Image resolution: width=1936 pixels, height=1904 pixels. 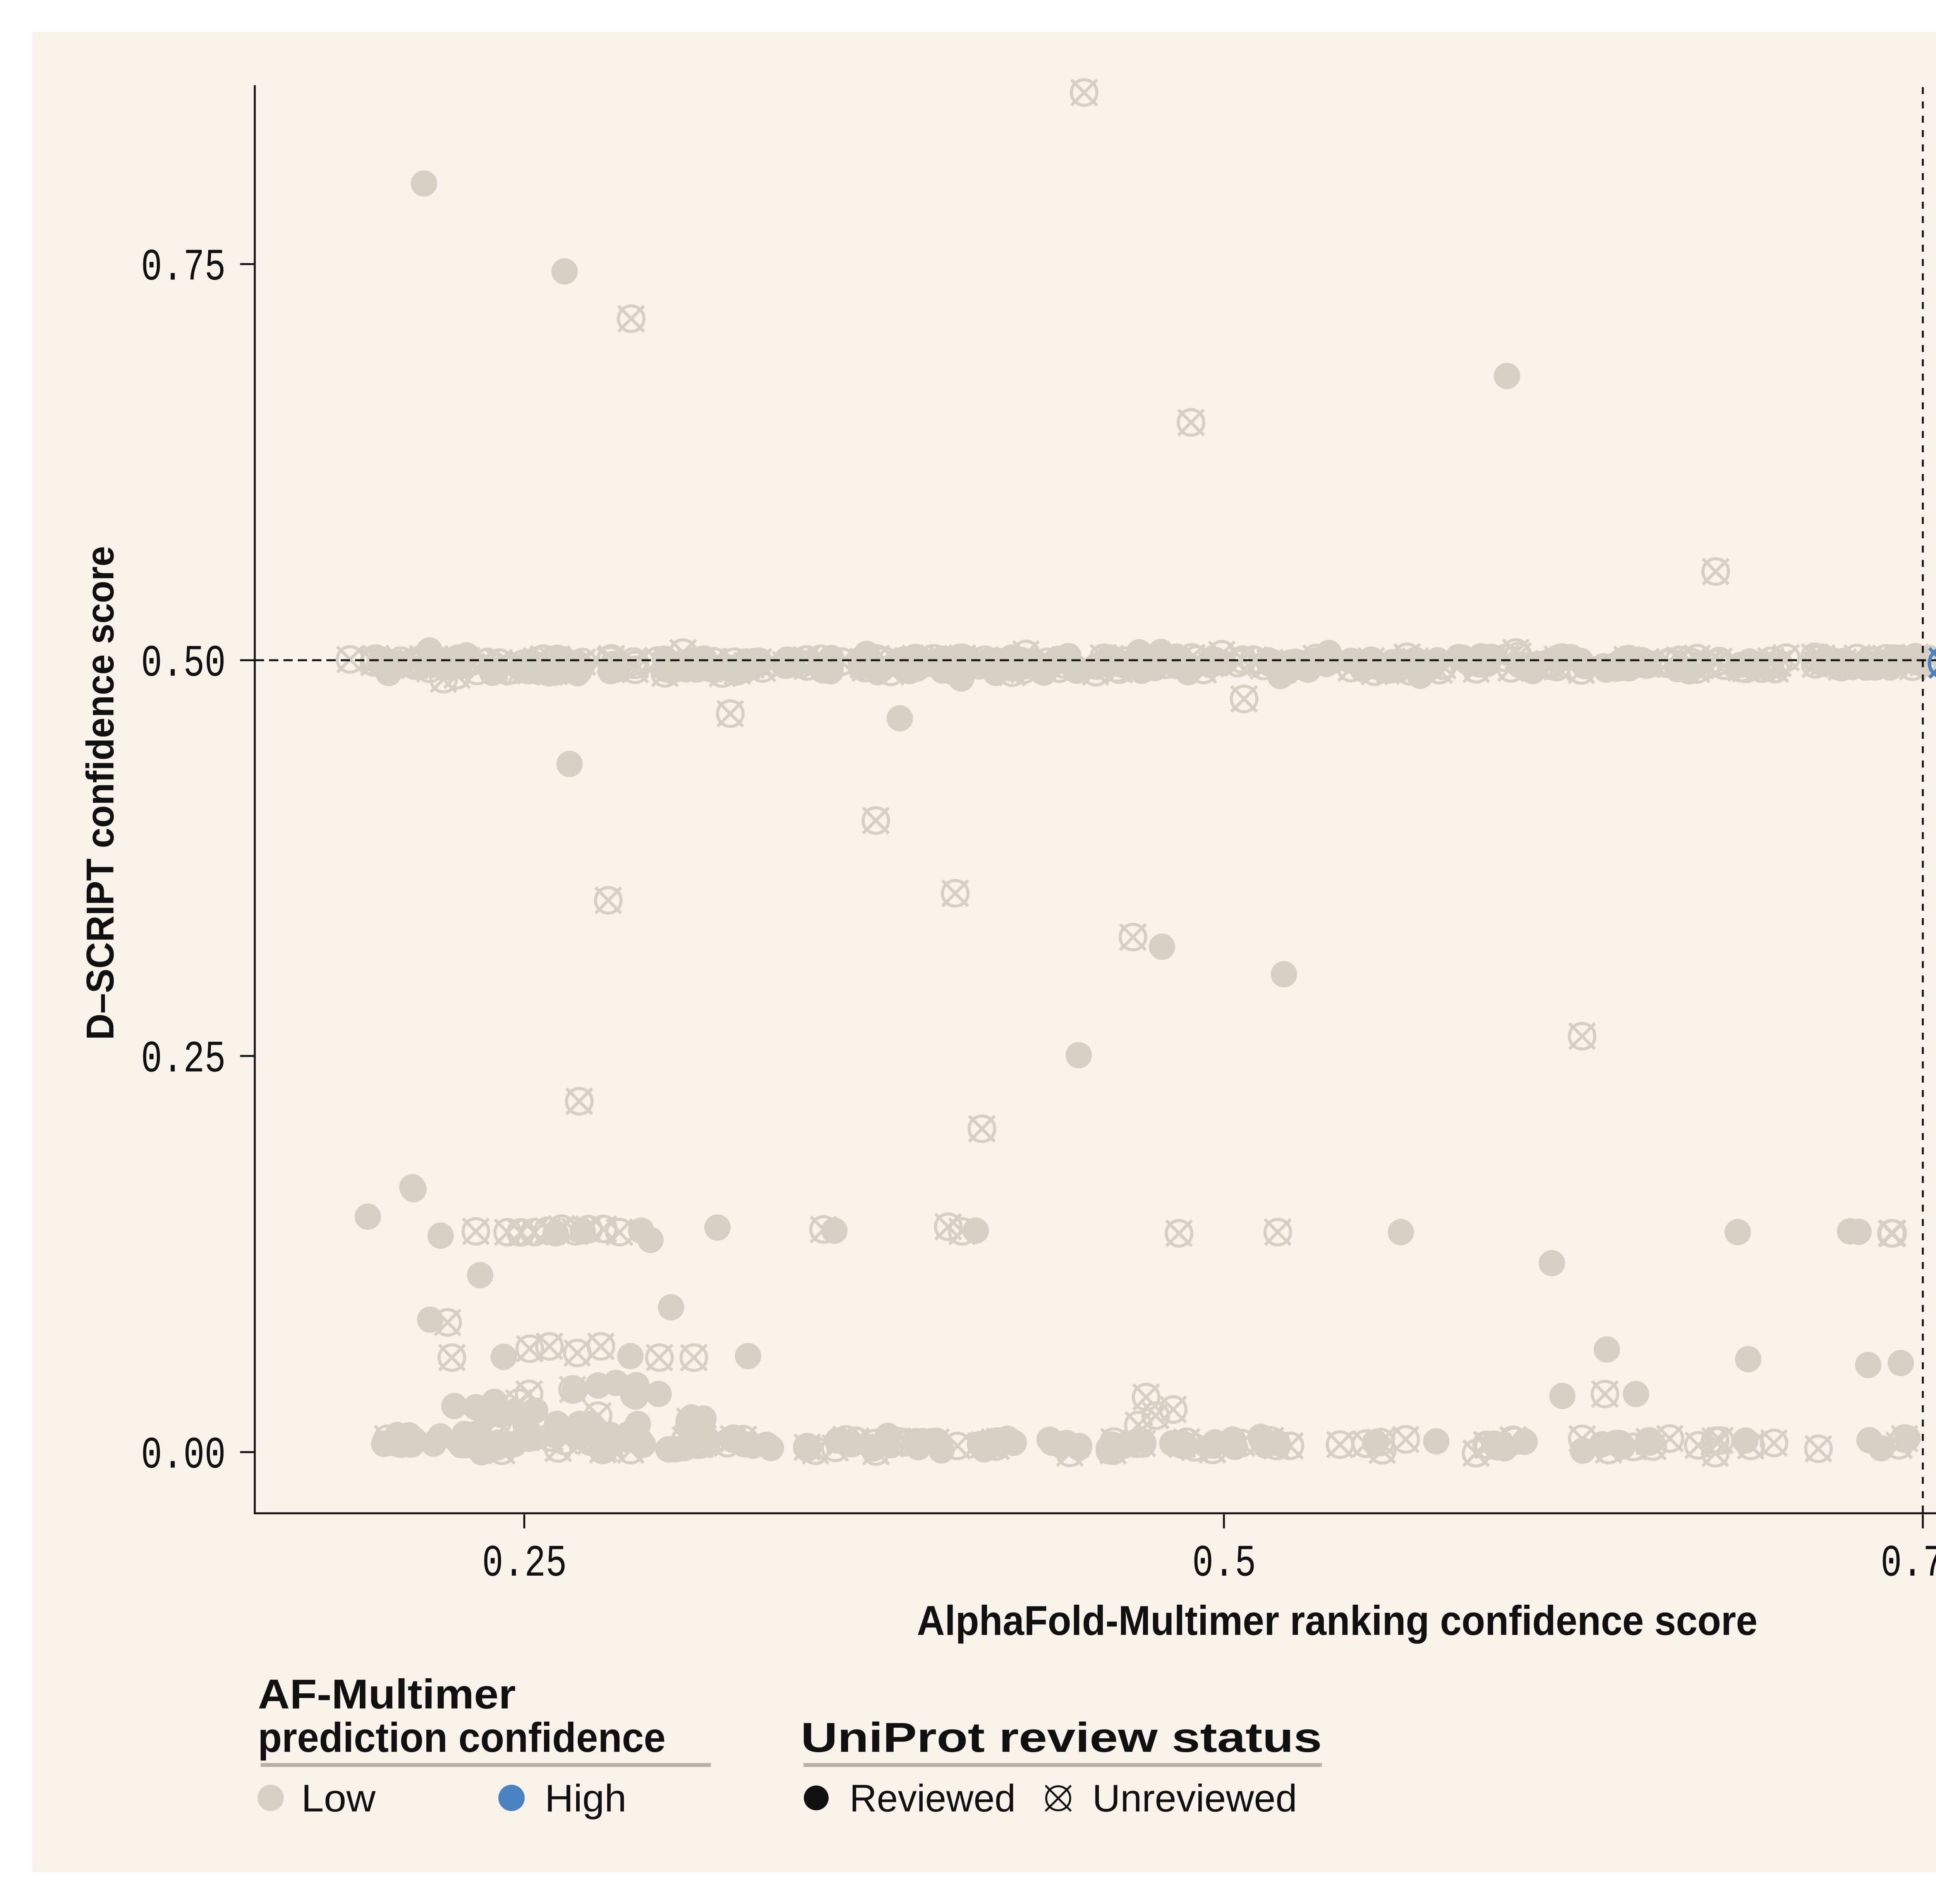 What do you see at coordinates (183, 1455) in the screenshot?
I see `svg-text: 0.00` at bounding box center [183, 1455].